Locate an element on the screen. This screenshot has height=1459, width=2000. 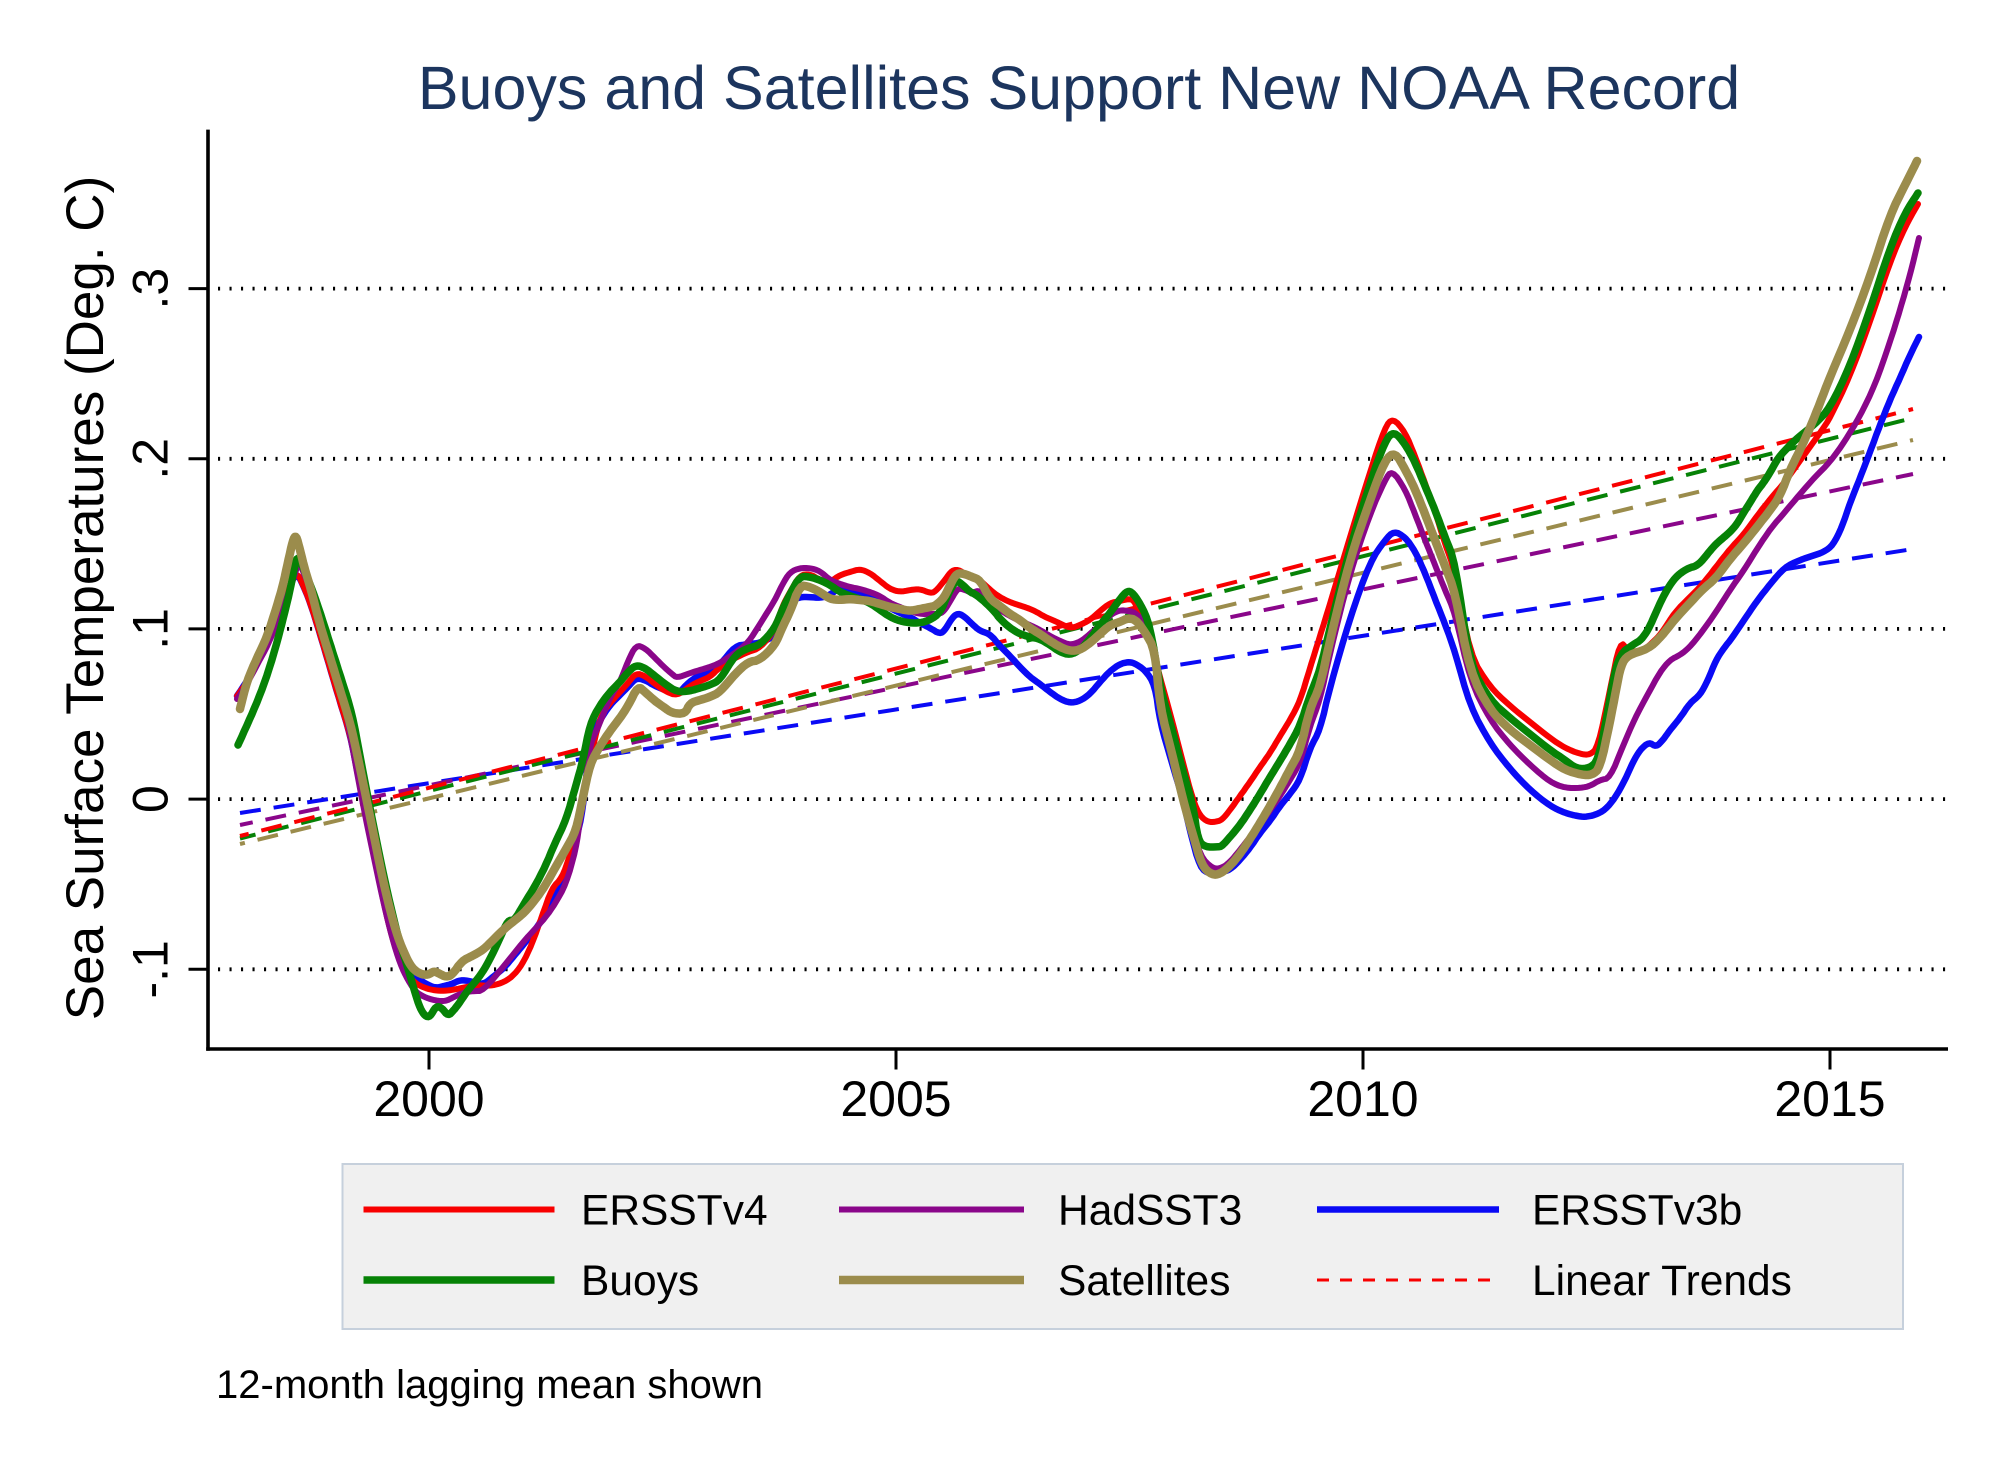
svg-text: .1 is located at coordinates (151, 629).